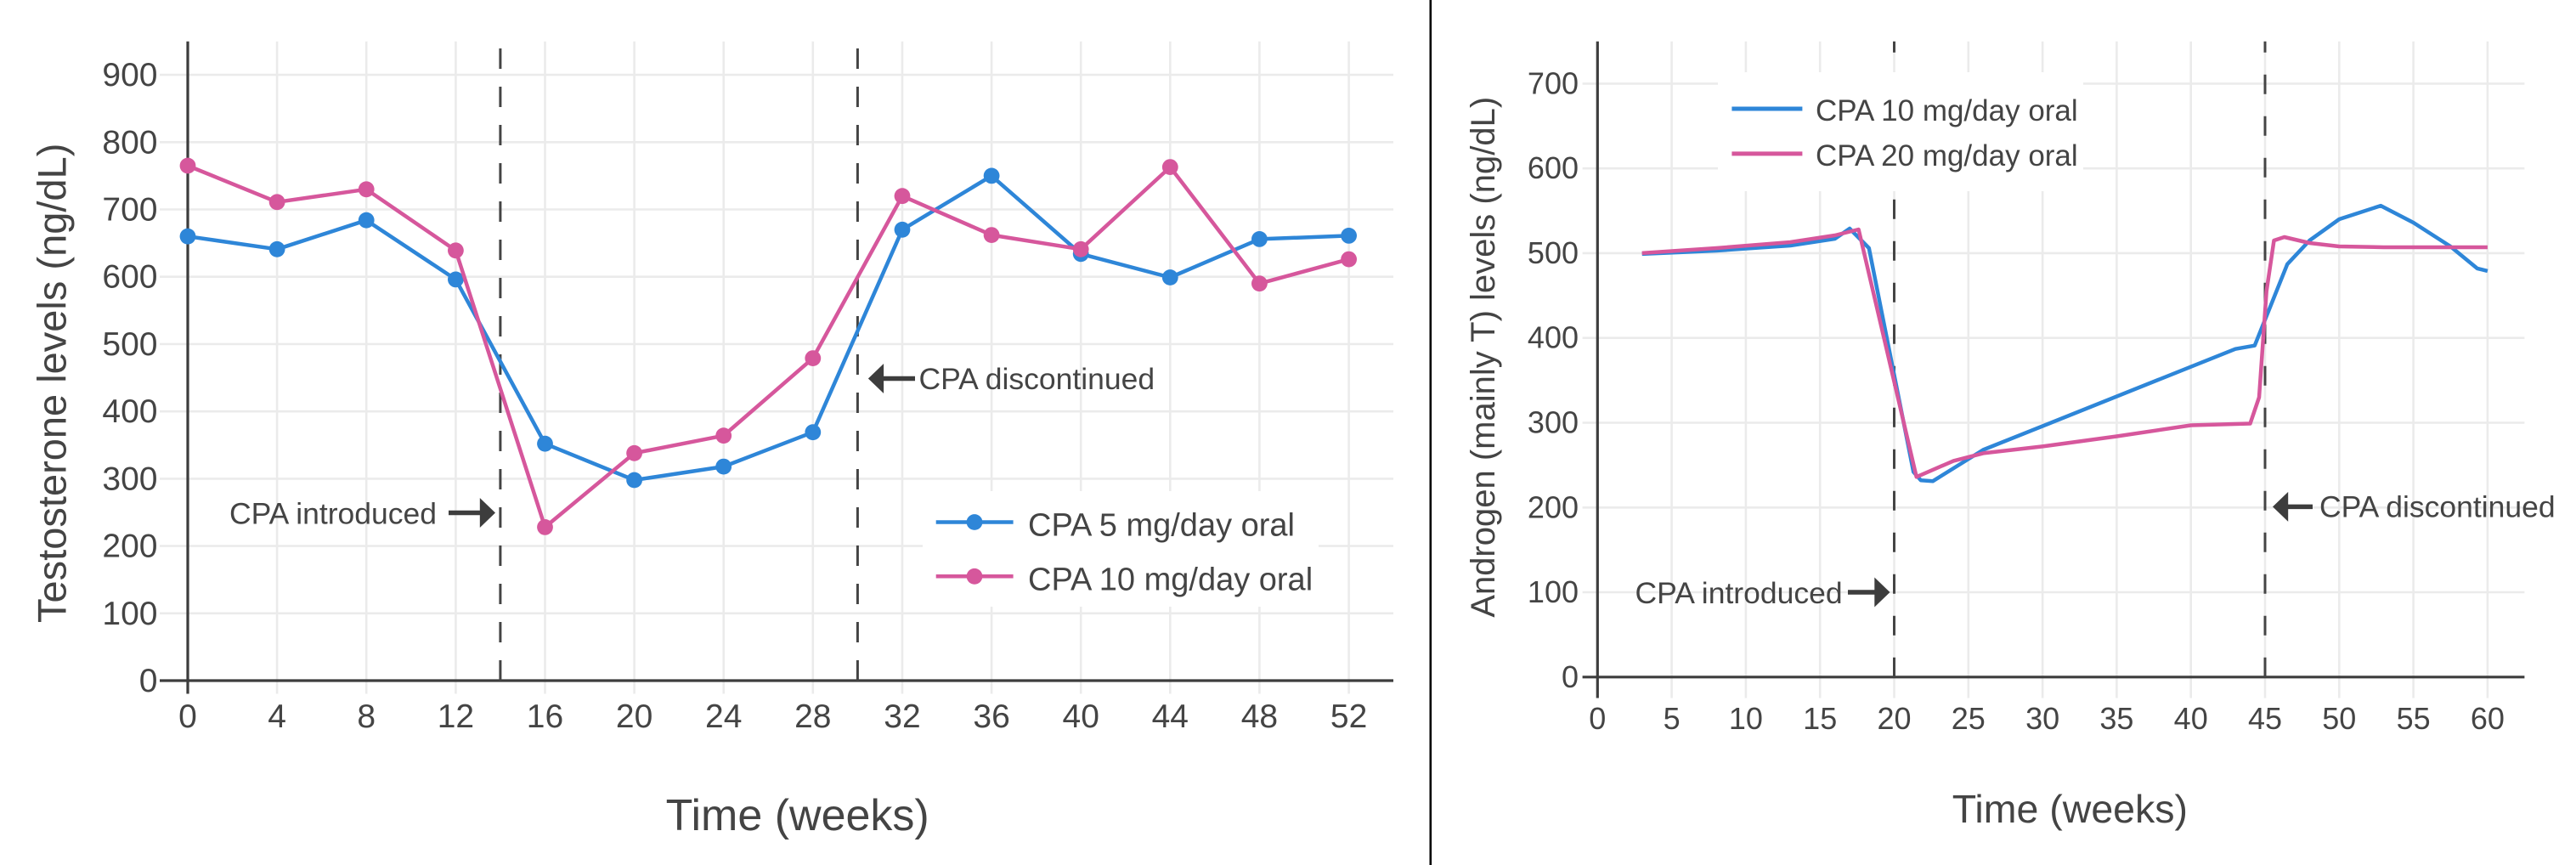 Image resolution: width=2576 pixels, height=865 pixels. What do you see at coordinates (456, 716) in the screenshot?
I see `svg-text: 12` at bounding box center [456, 716].